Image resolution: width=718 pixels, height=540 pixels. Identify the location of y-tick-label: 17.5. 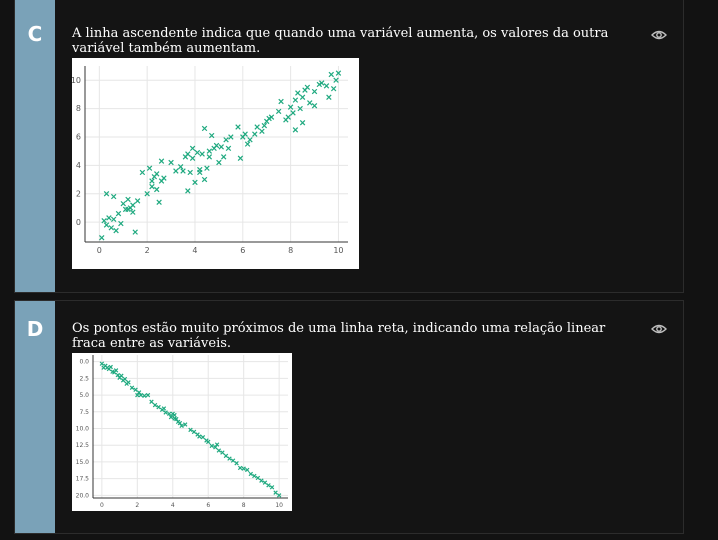
(83, 479).